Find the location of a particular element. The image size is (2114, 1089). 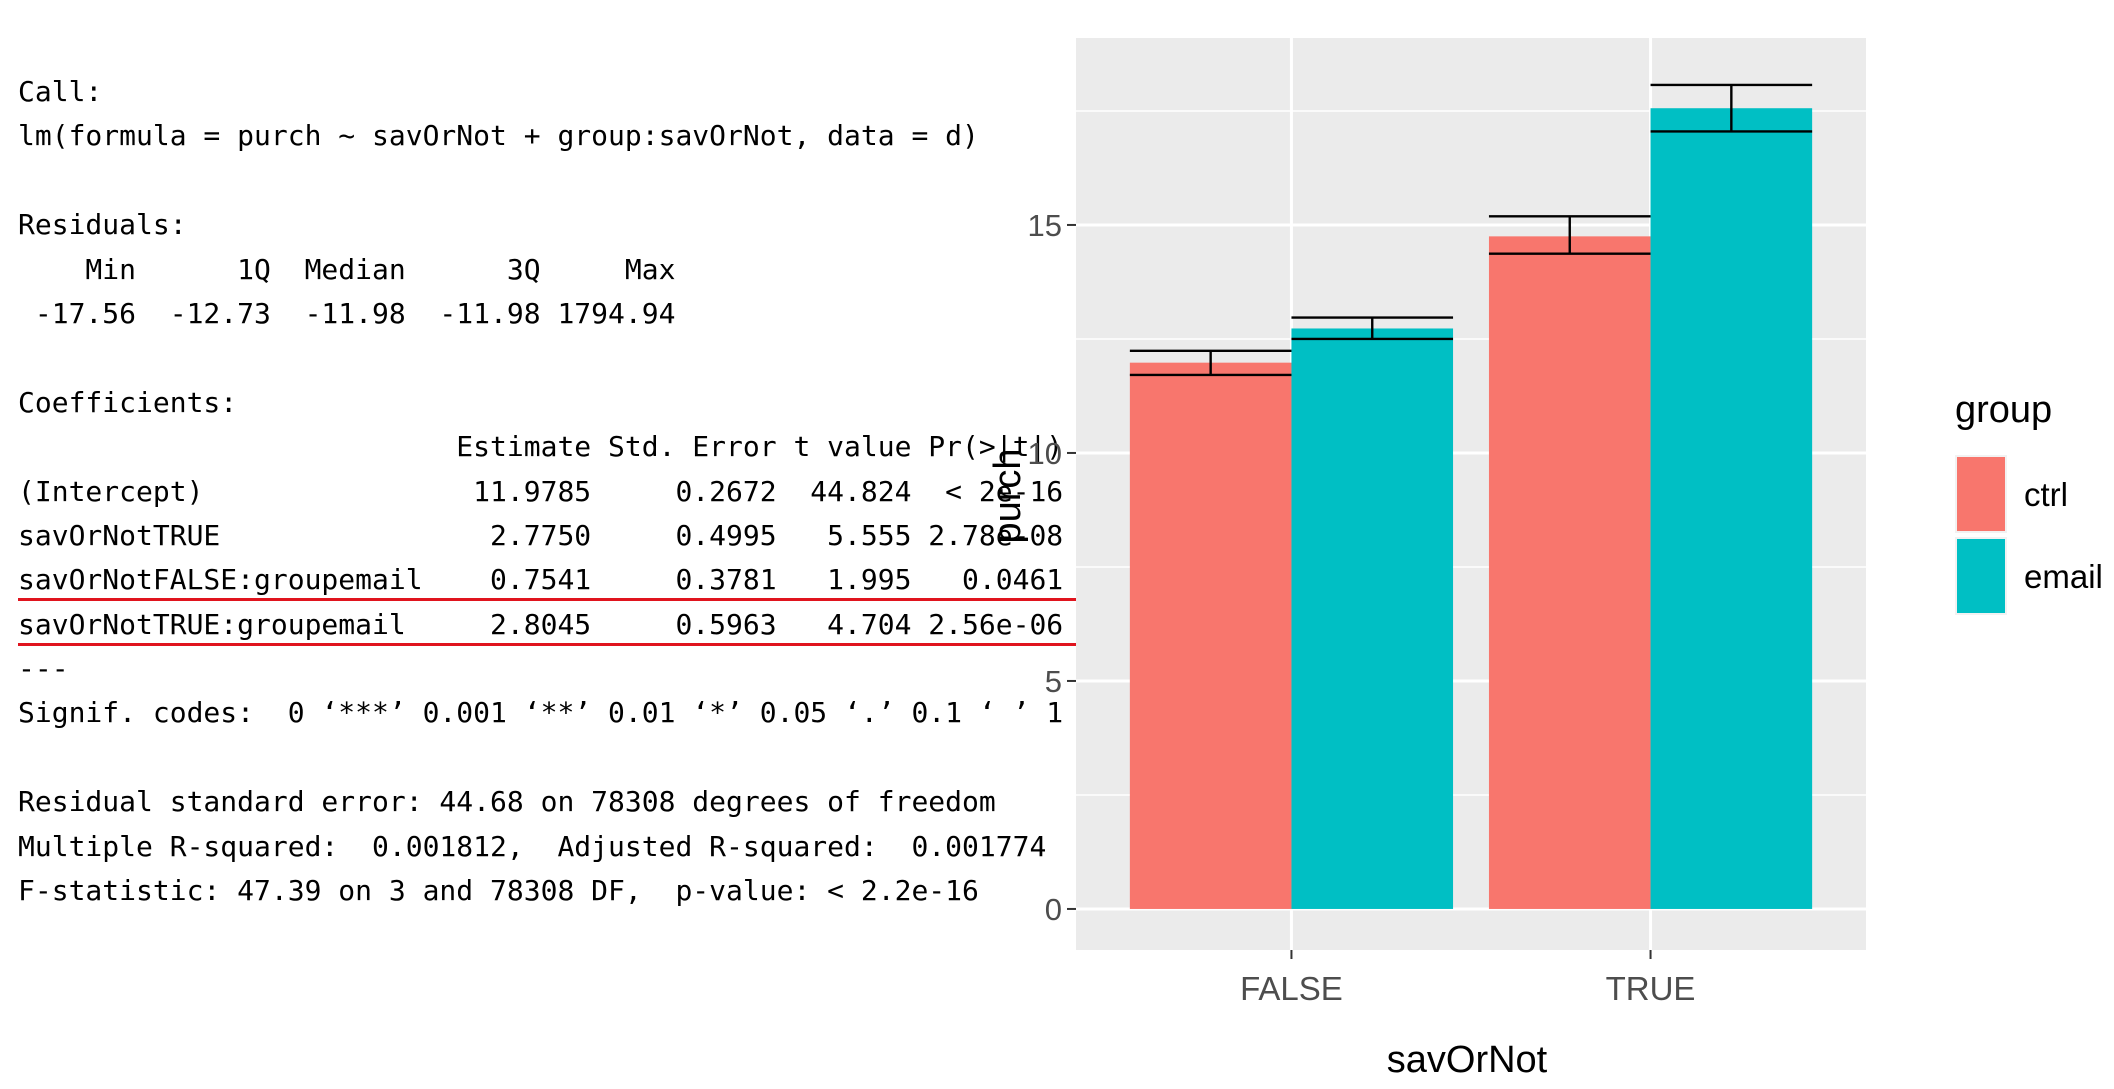

y-axis-title: purch is located at coordinates (1008, 495).